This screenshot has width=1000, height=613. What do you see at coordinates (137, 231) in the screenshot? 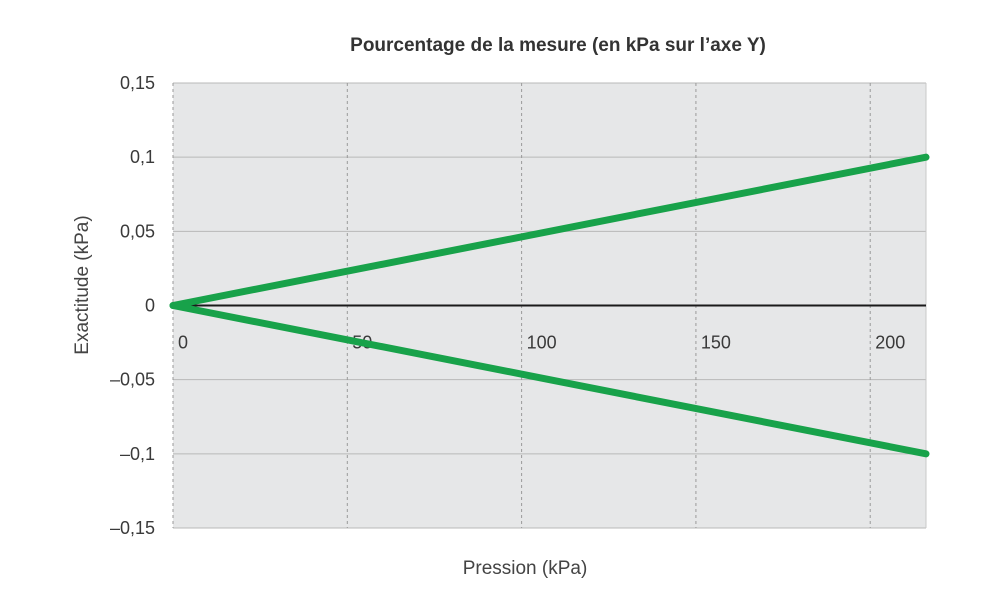
I see `y-tick-label: 0,05` at bounding box center [137, 231].